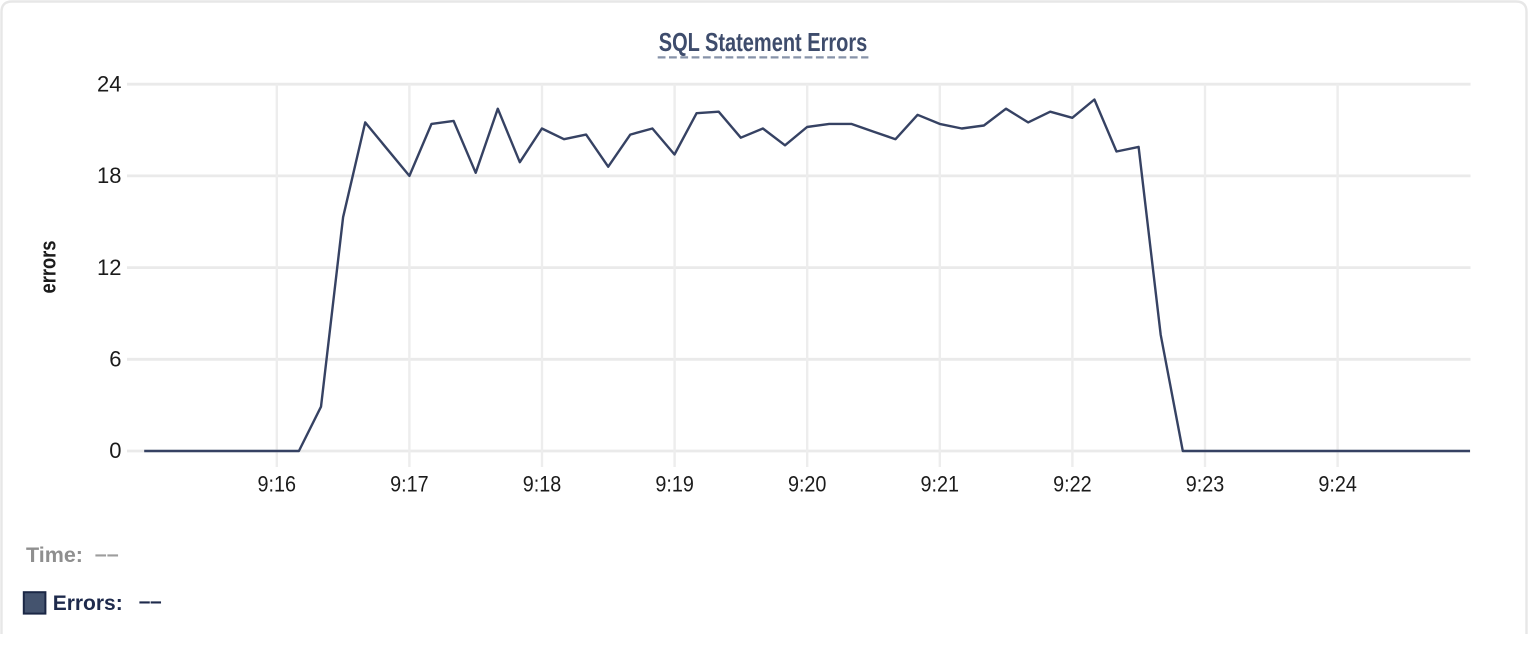 This screenshot has width=1528, height=652. What do you see at coordinates (47, 267) in the screenshot?
I see `svg-text: errors` at bounding box center [47, 267].